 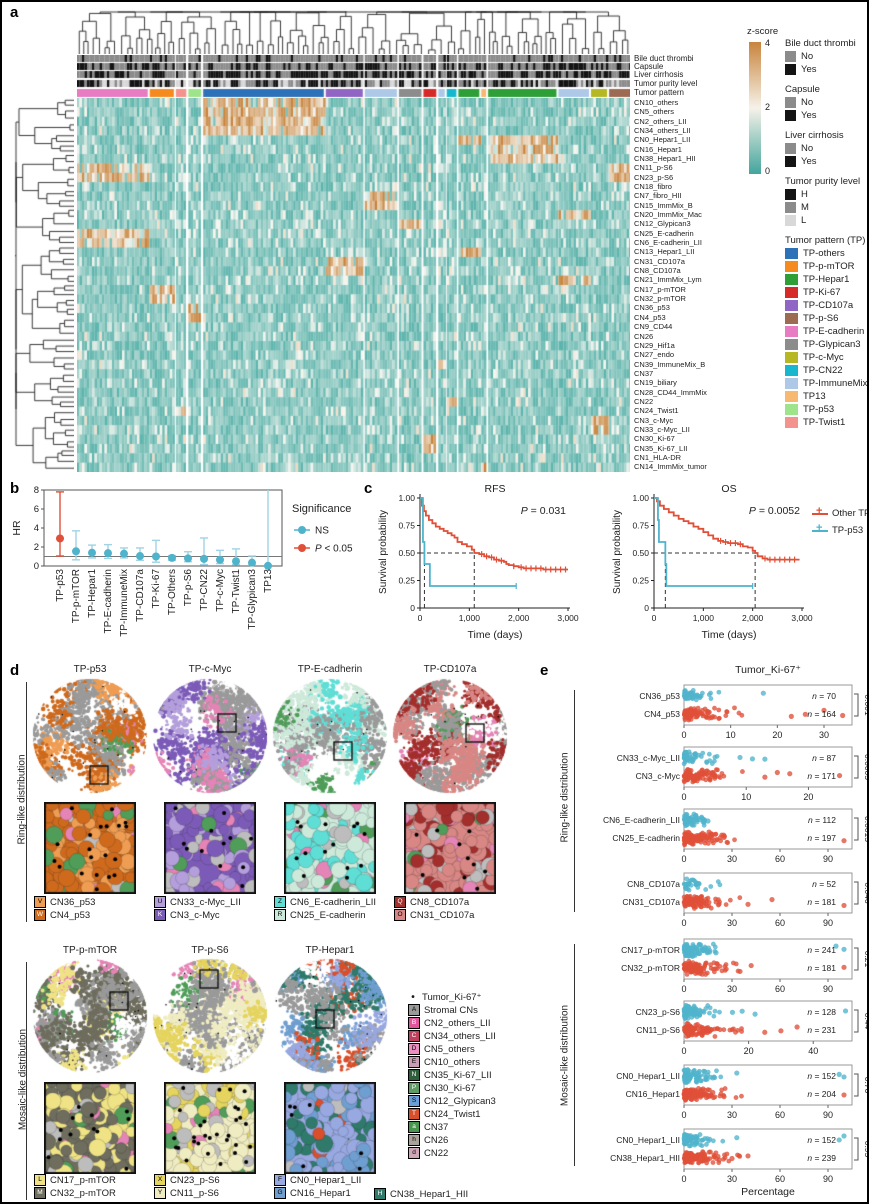 What do you see at coordinates (662, 130) in the screenshot?
I see `heatmap-row-label: CN34_others_LII` at bounding box center [662, 130].